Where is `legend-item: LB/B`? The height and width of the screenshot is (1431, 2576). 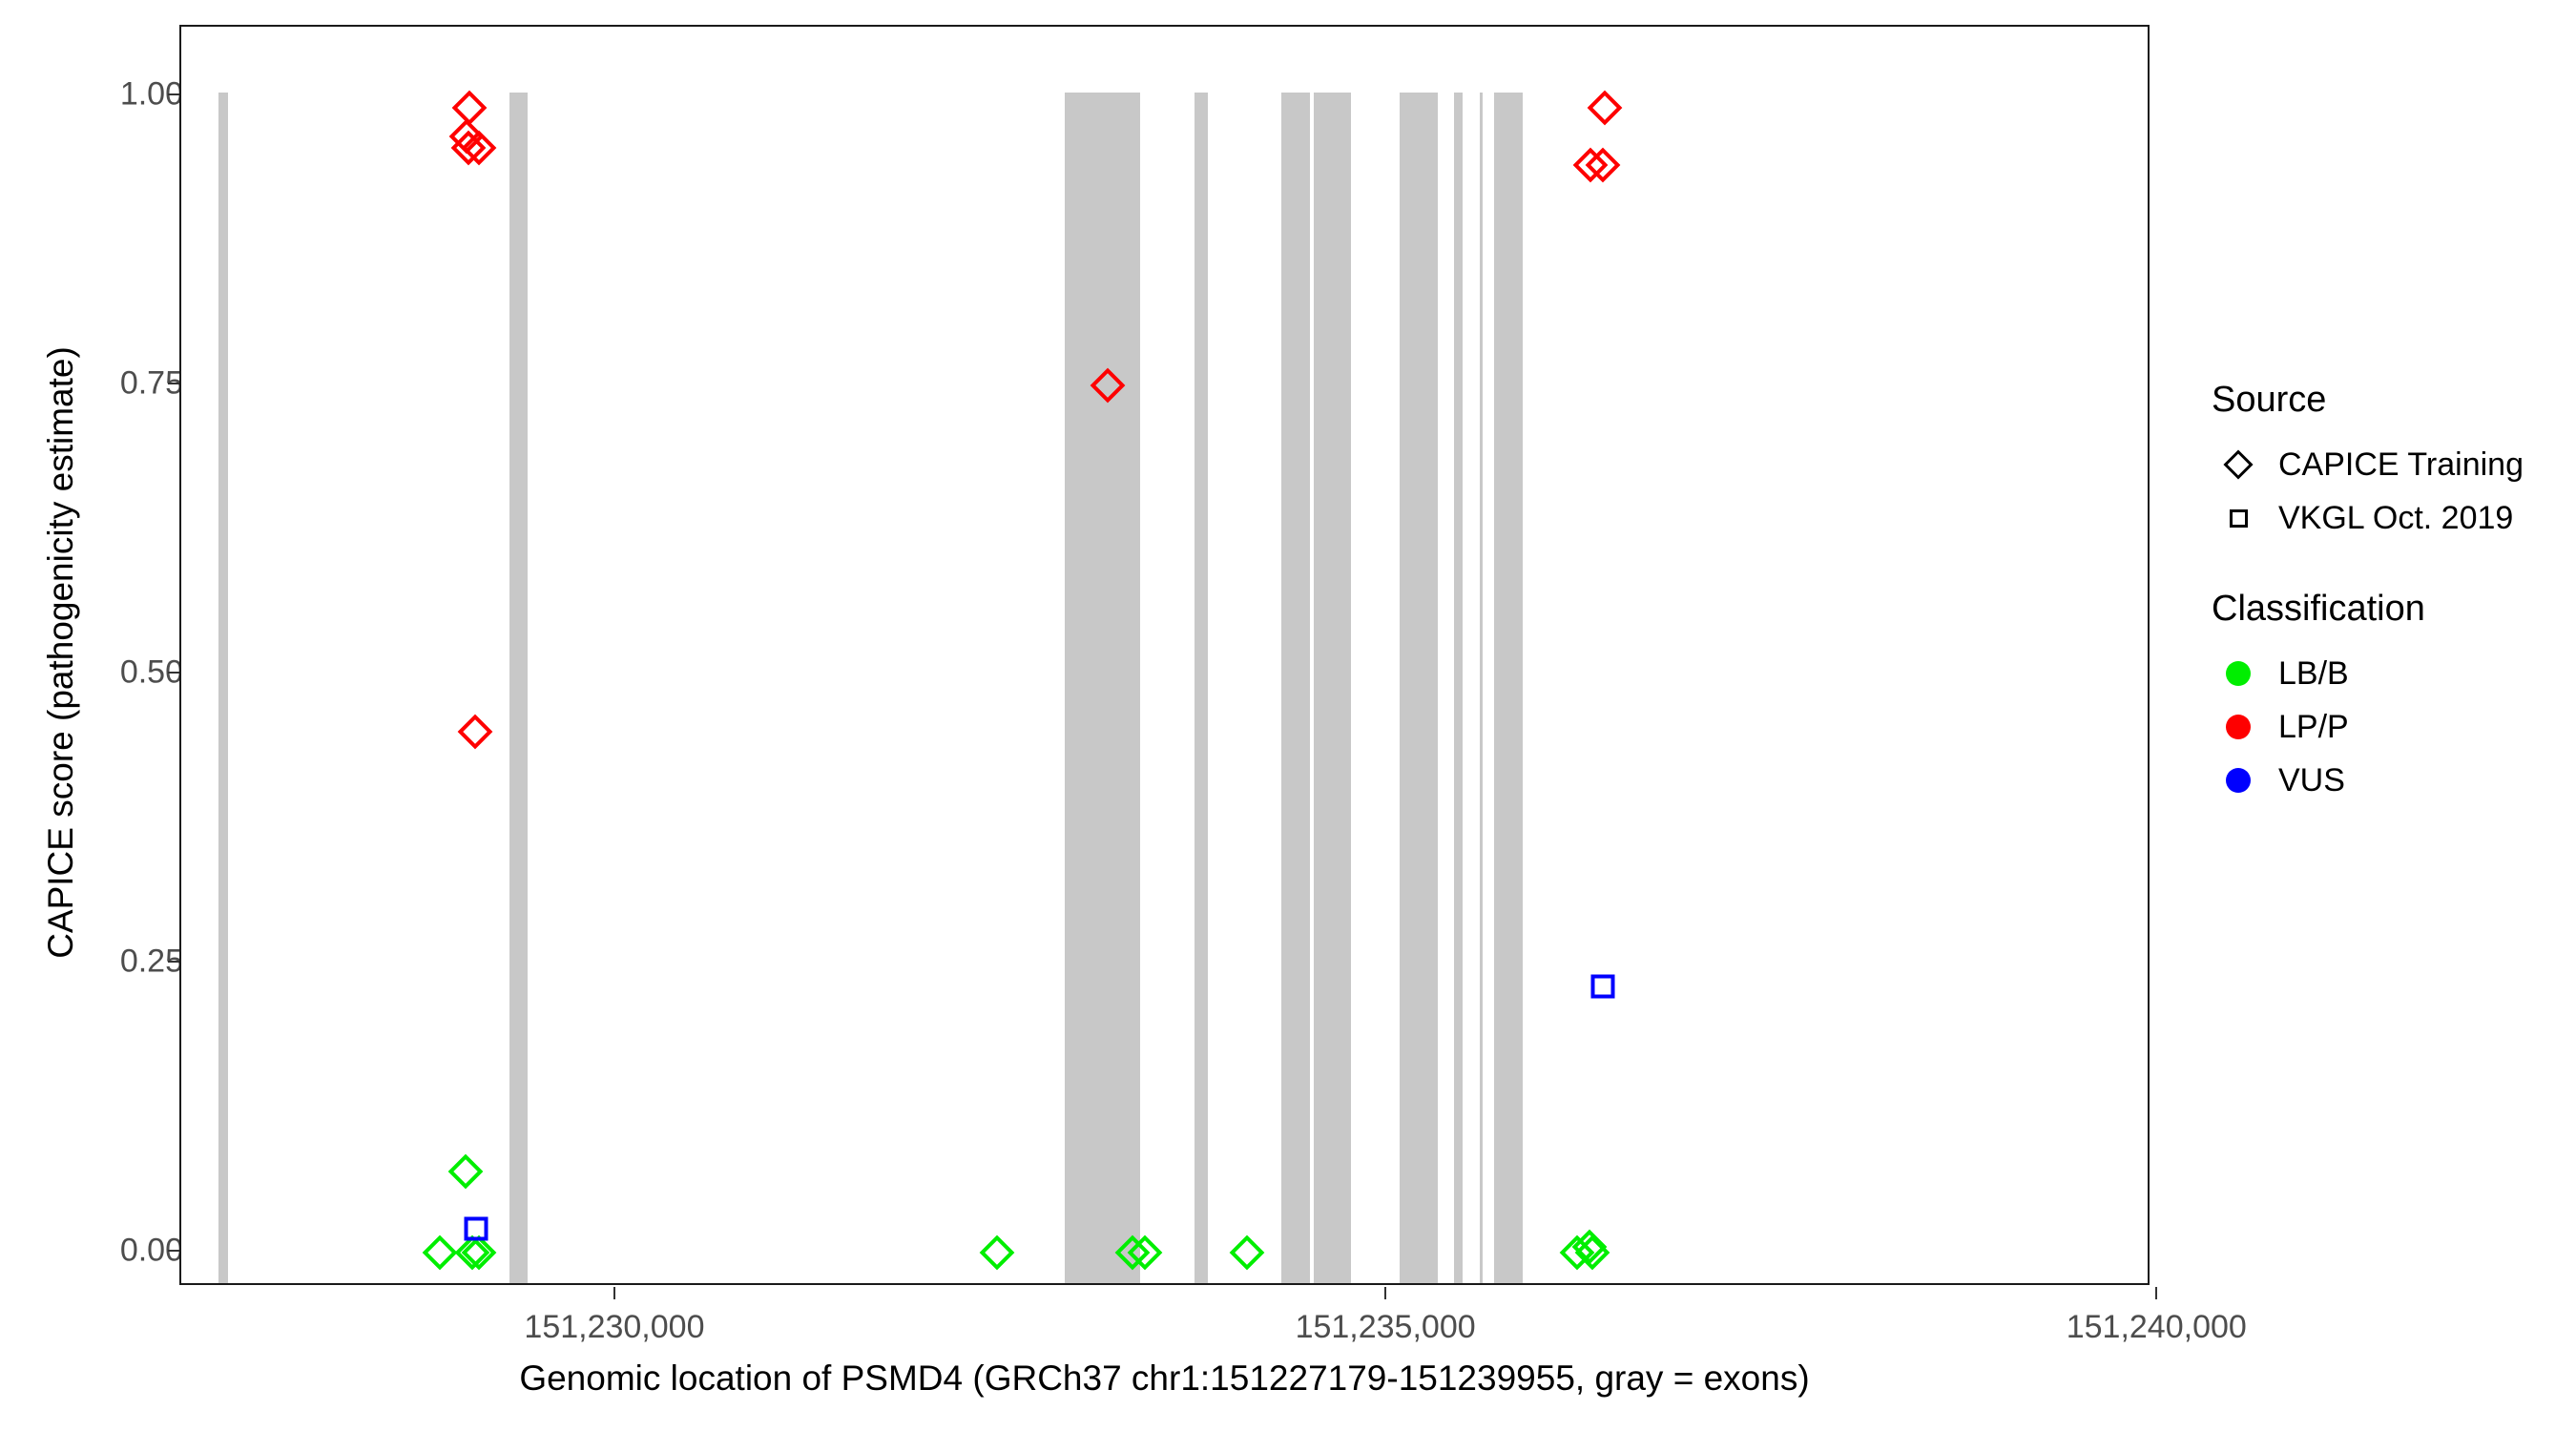 legend-item: LB/B is located at coordinates (2394, 673).